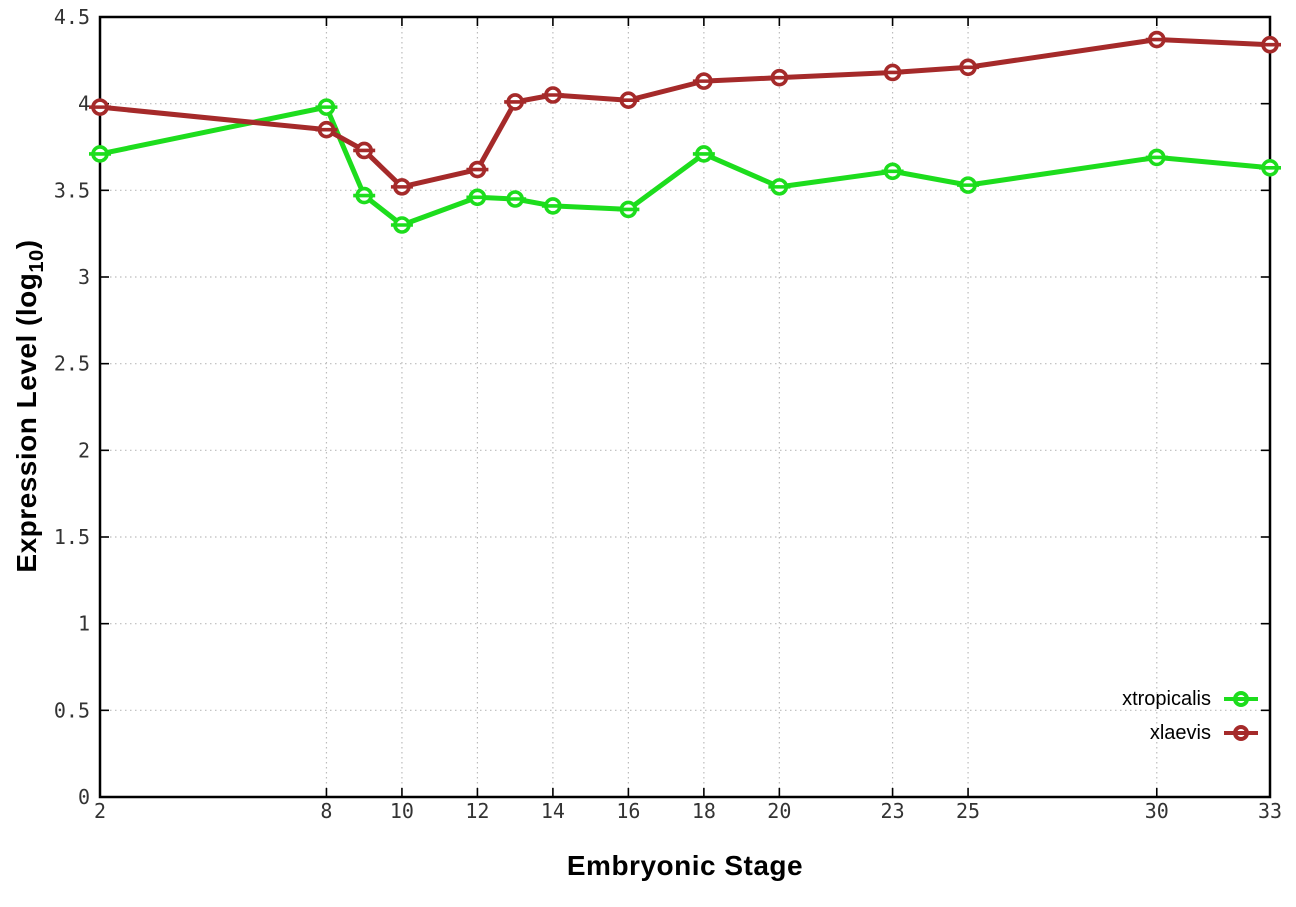  I want to click on legend: xtropicalis xlaevis, so click(1190, 716).